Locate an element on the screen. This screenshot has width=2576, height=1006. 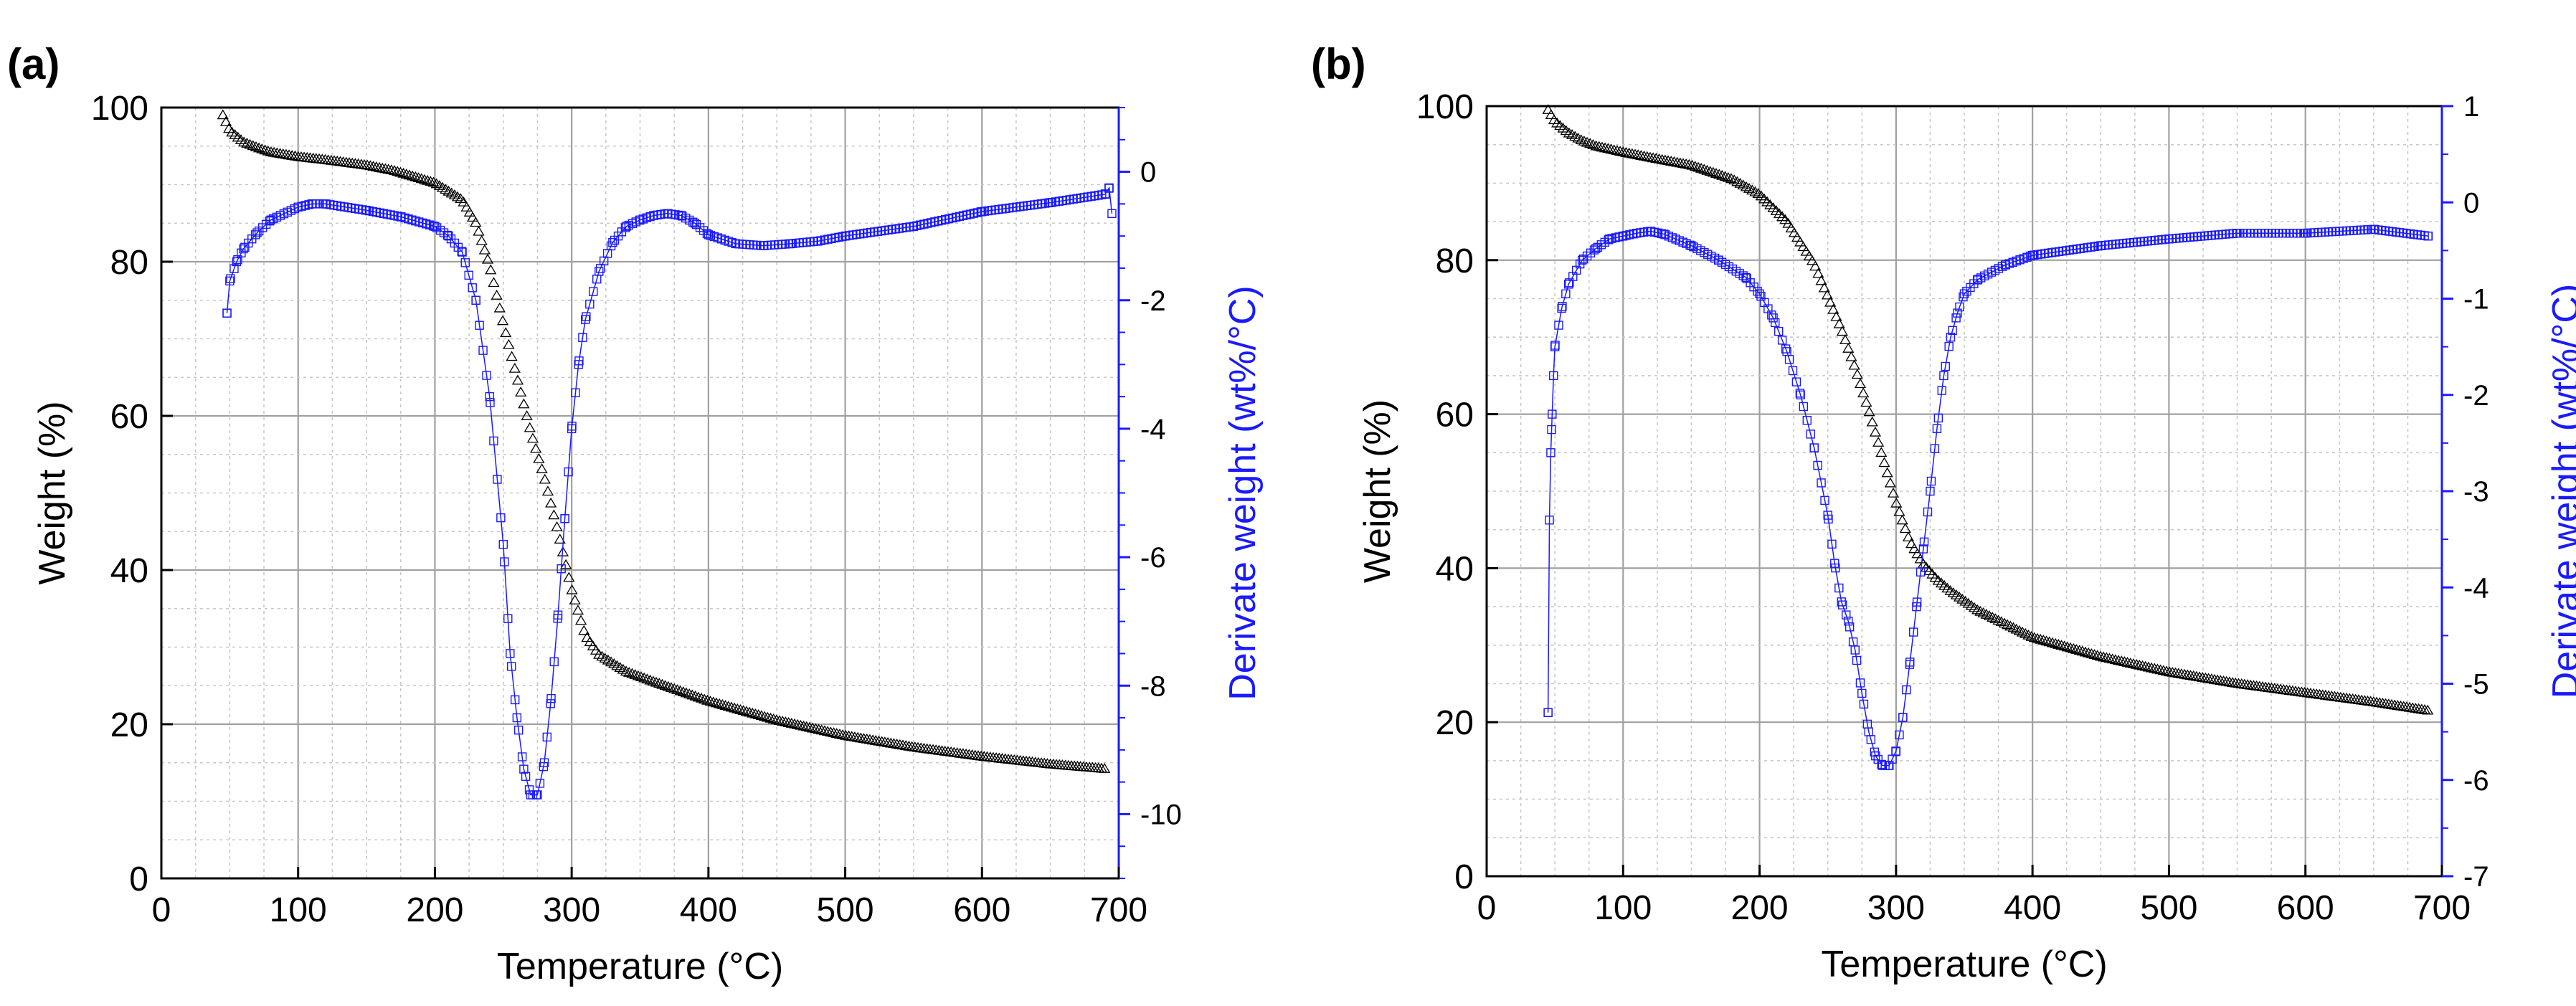
x-tick-label: 100 is located at coordinates (1623, 908).